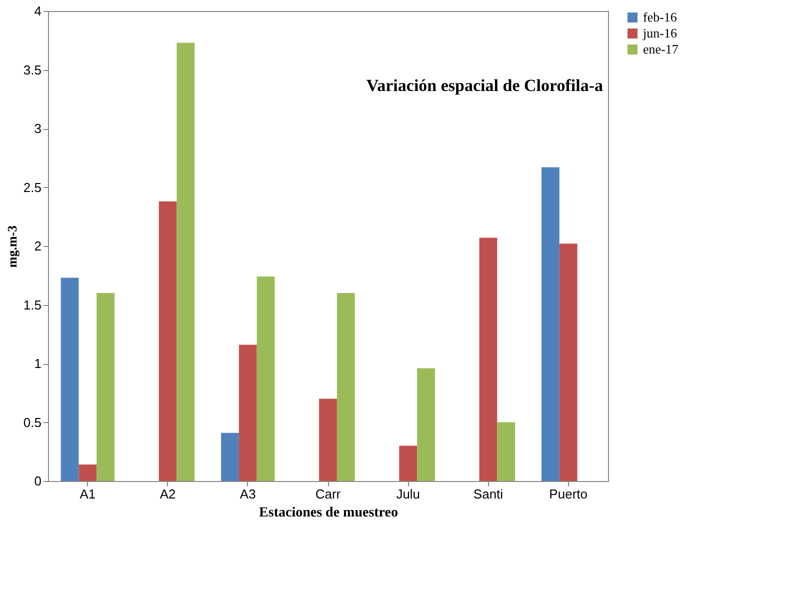  I want to click on y-axis-title: mg.m-3, so click(12, 246).